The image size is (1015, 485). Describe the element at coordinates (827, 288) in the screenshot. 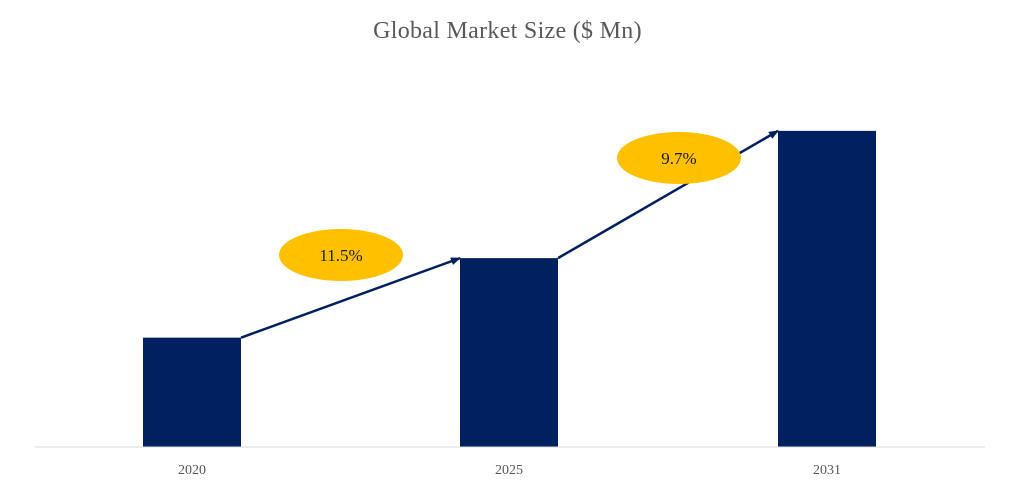

I see `bar-2031` at that location.